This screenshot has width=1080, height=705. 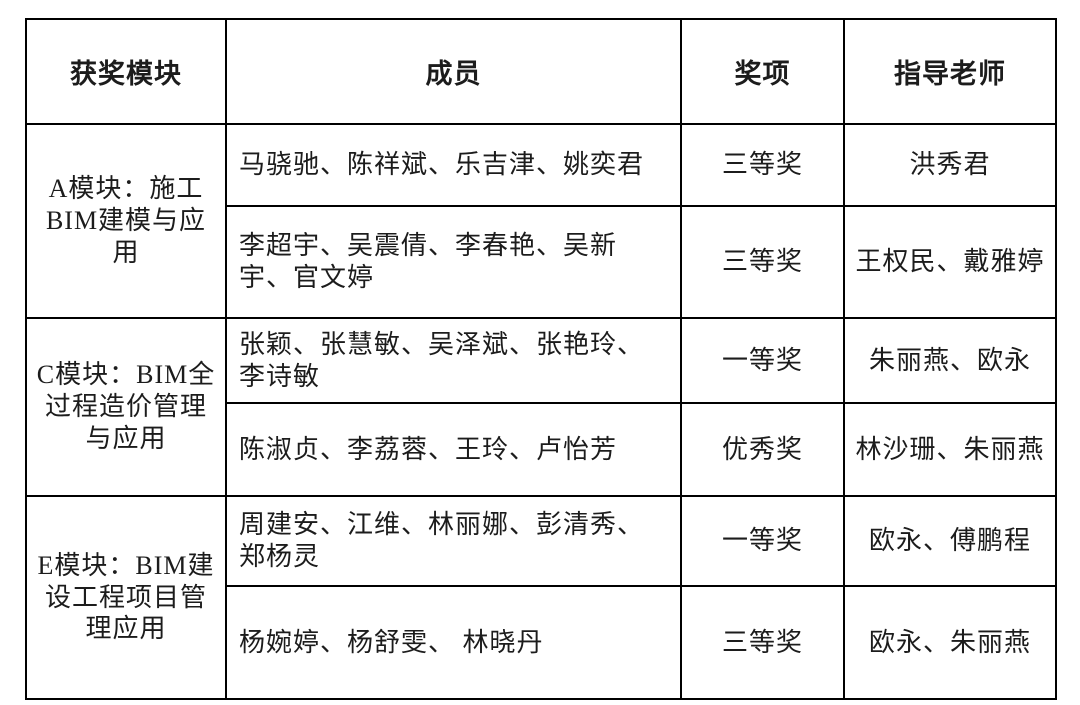 I want to click on teachers-cell: 朱丽燕、欧永, so click(x=950, y=360).